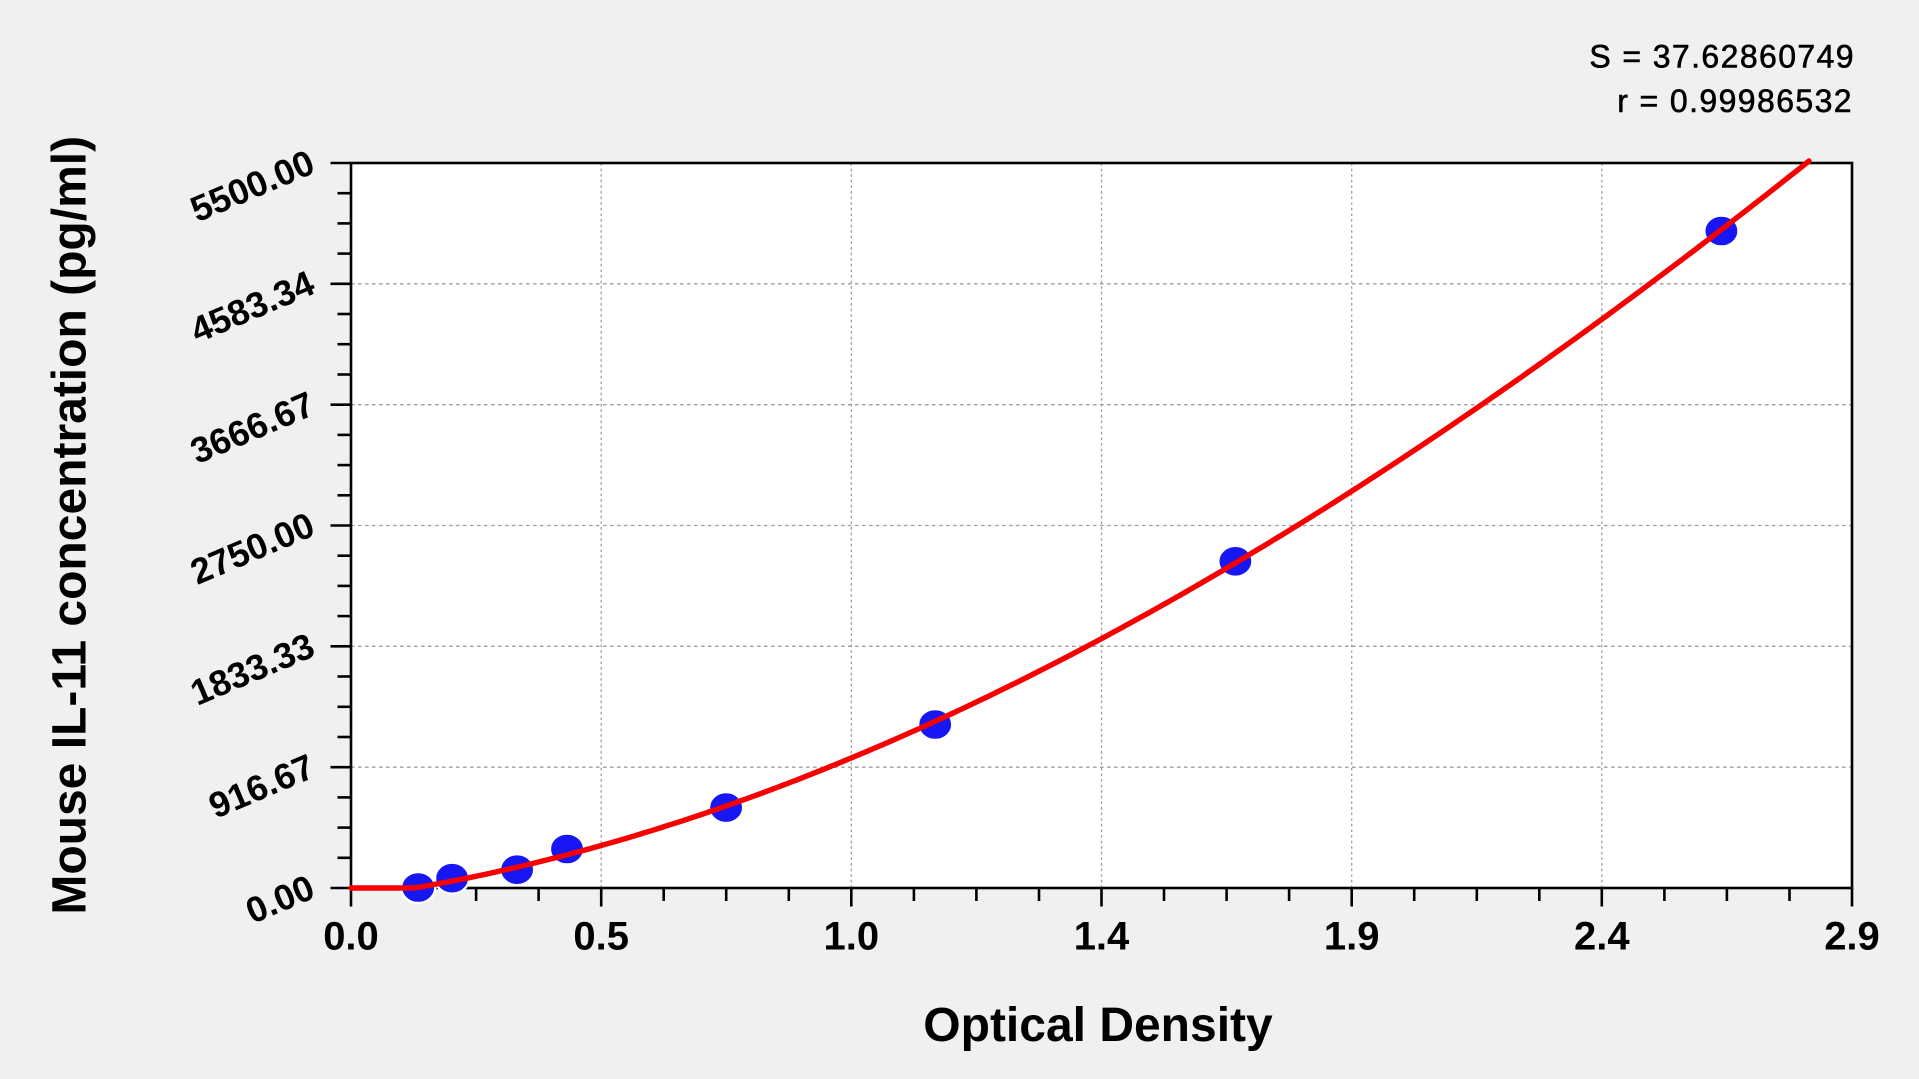  I want to click on svg-text: r = 0.99986532, so click(1735, 101).